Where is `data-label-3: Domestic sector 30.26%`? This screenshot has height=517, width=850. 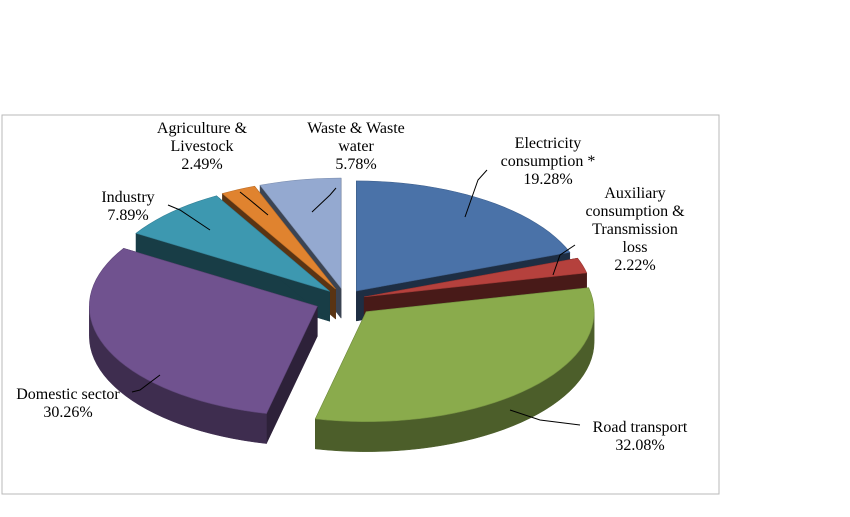
data-label-3: Domestic sector 30.26% is located at coordinates (68, 403).